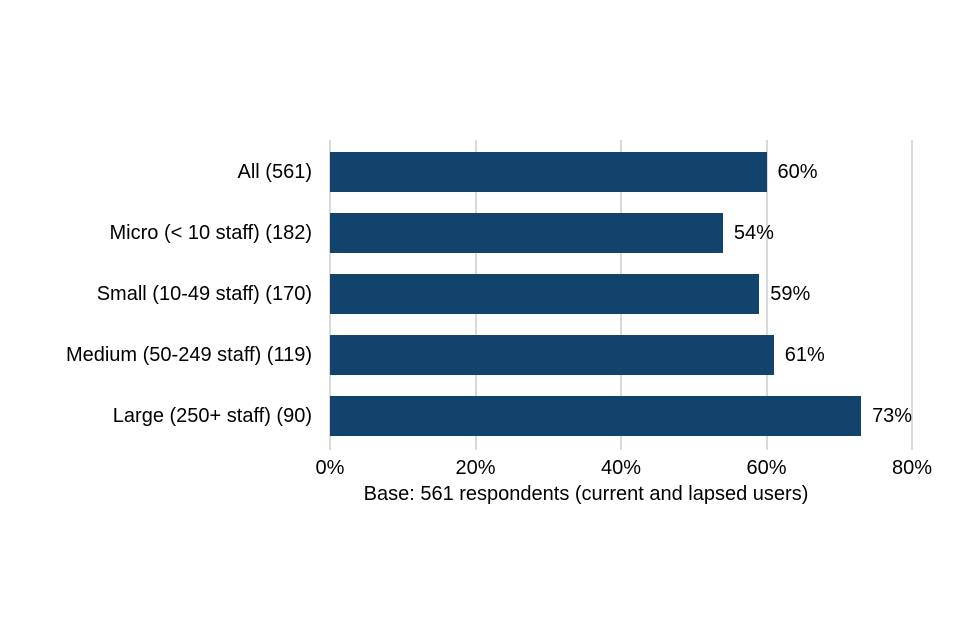 The width and height of the screenshot is (960, 640). Describe the element at coordinates (621, 468) in the screenshot. I see `x-axis-tick-label: 40%` at that location.